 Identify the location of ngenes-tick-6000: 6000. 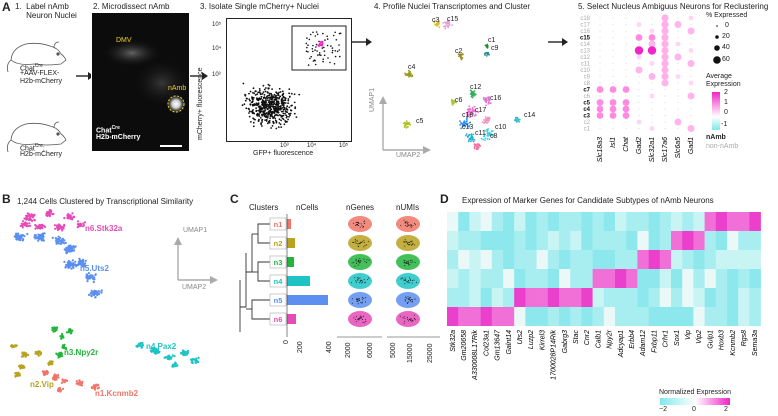
(370, 350).